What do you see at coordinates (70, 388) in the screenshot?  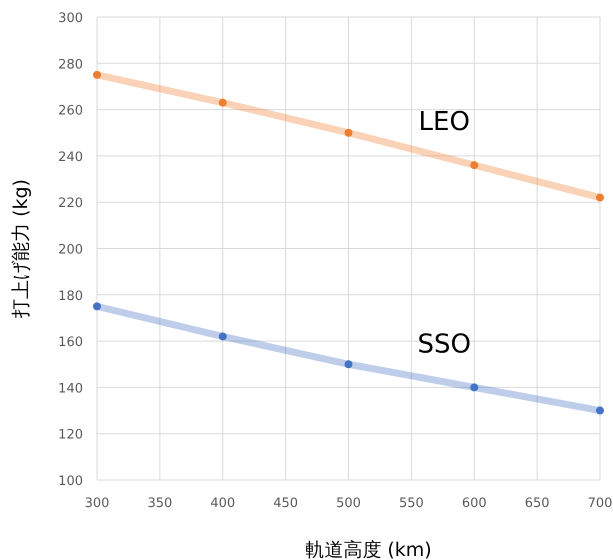 I see `y-tick-label: 140` at bounding box center [70, 388].